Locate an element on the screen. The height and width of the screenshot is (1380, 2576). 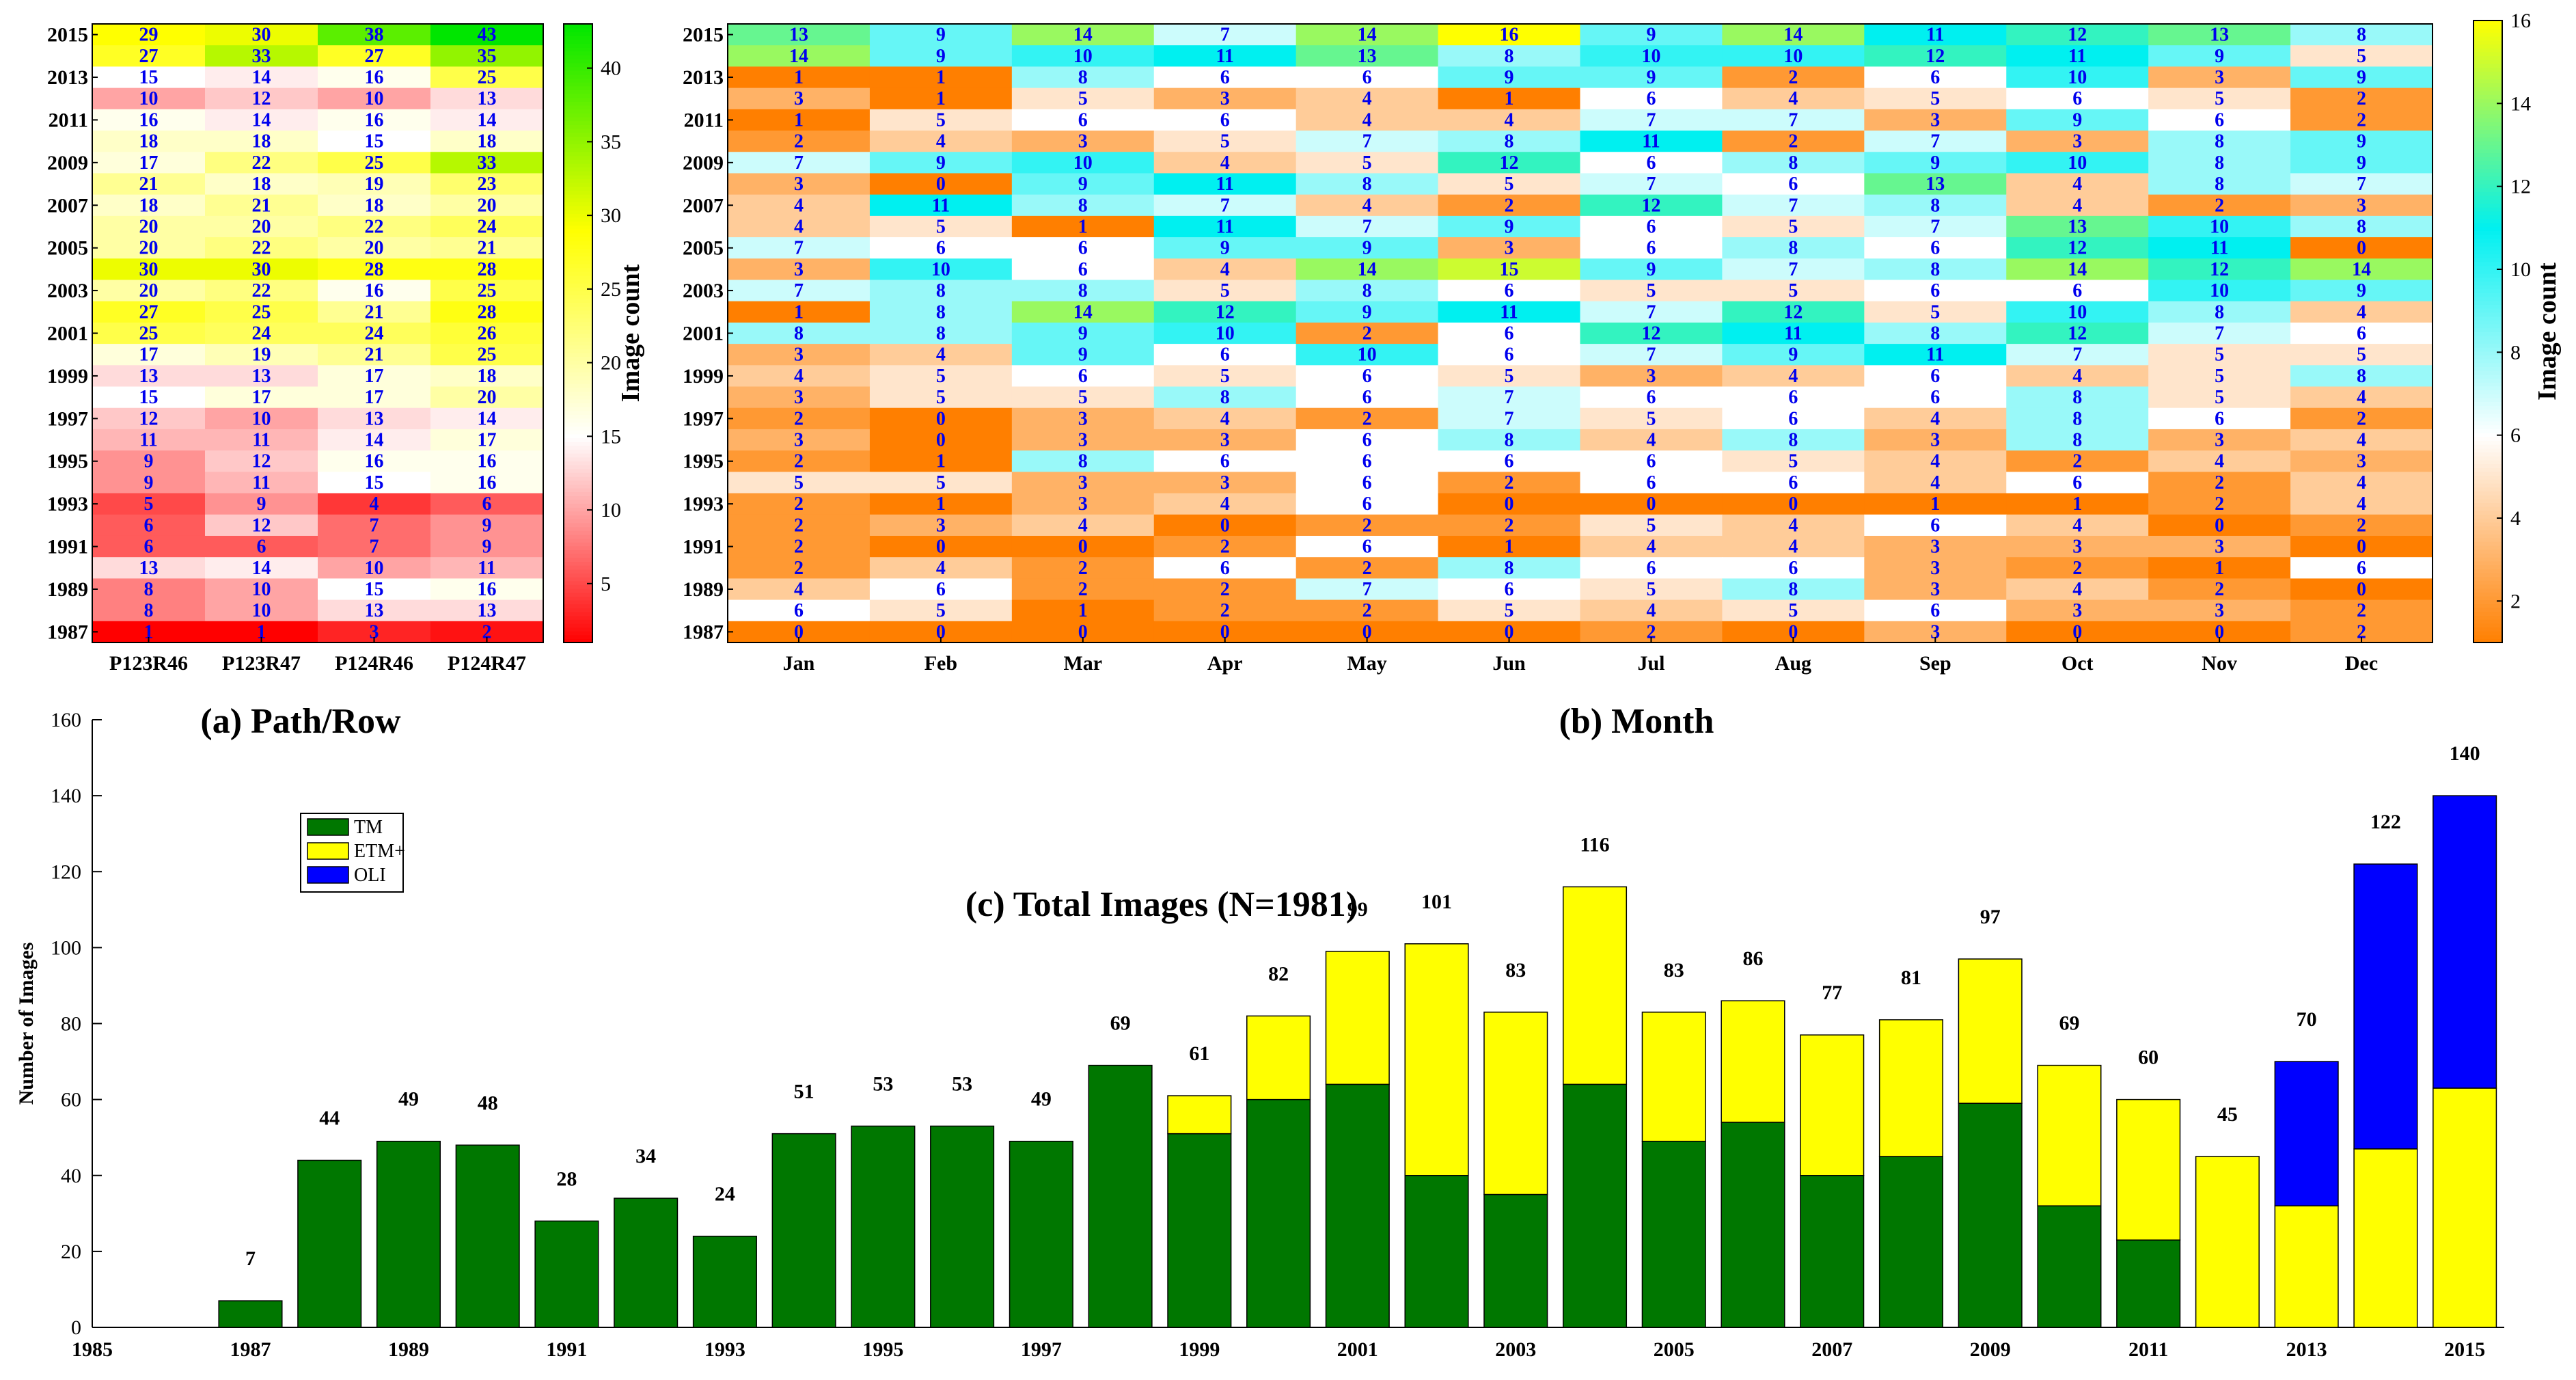
colorbar-tick-label: 30 is located at coordinates (611, 216).